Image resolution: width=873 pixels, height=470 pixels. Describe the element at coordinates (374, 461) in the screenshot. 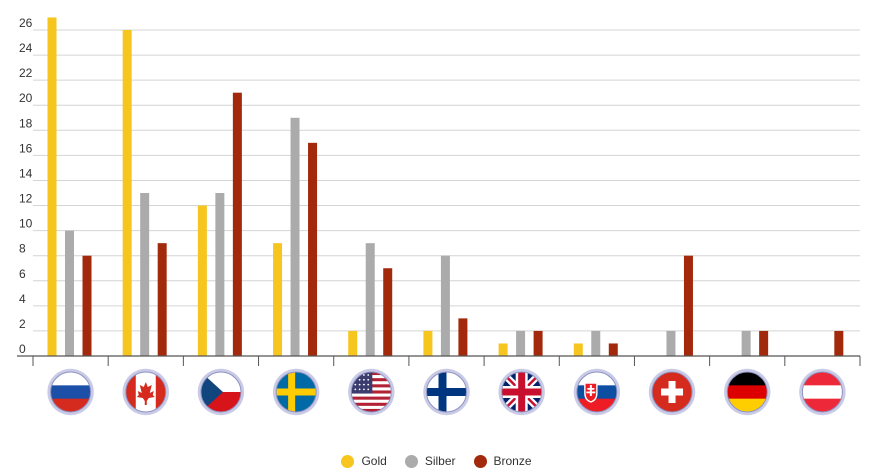

I see `legend-label-gold: Gold` at that location.